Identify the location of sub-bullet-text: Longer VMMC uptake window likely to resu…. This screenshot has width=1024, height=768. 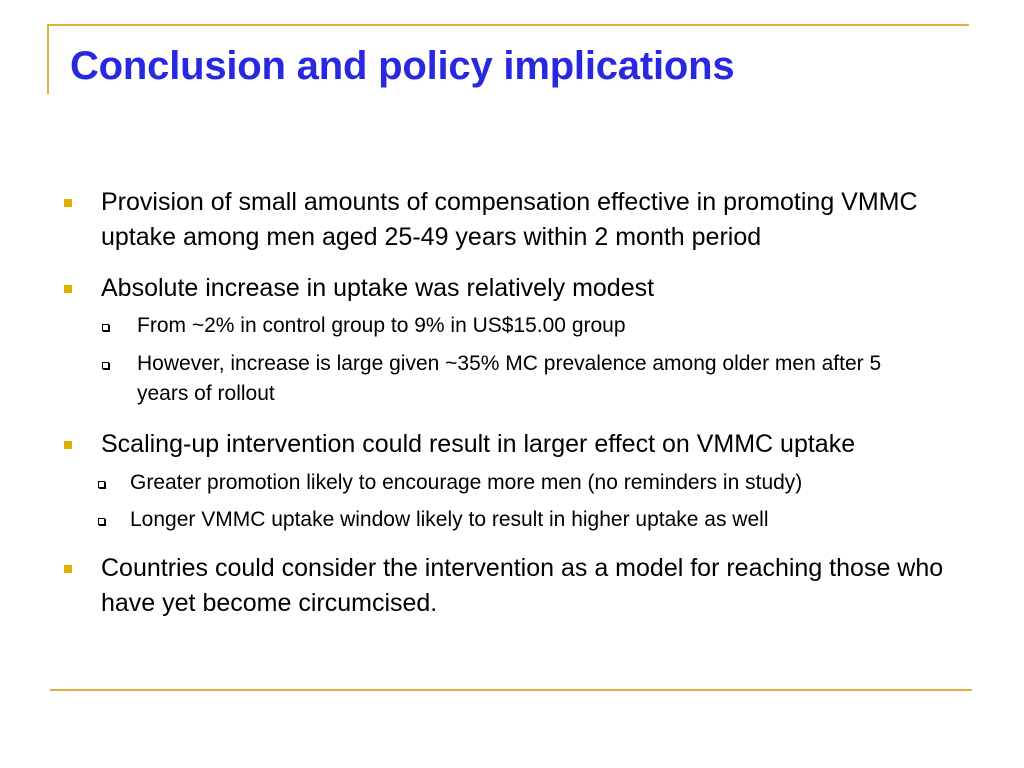
(449, 519).